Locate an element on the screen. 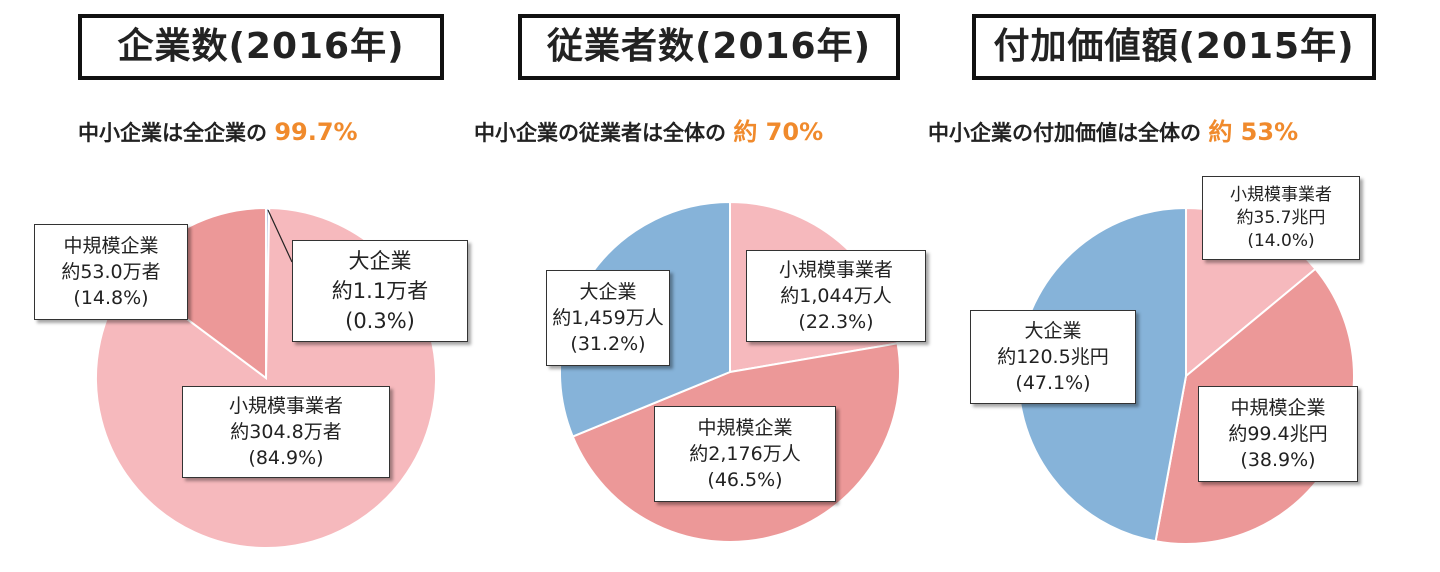 This screenshot has width=1440, height=572. subtitle-highlight: 99.7% is located at coordinates (316, 132).